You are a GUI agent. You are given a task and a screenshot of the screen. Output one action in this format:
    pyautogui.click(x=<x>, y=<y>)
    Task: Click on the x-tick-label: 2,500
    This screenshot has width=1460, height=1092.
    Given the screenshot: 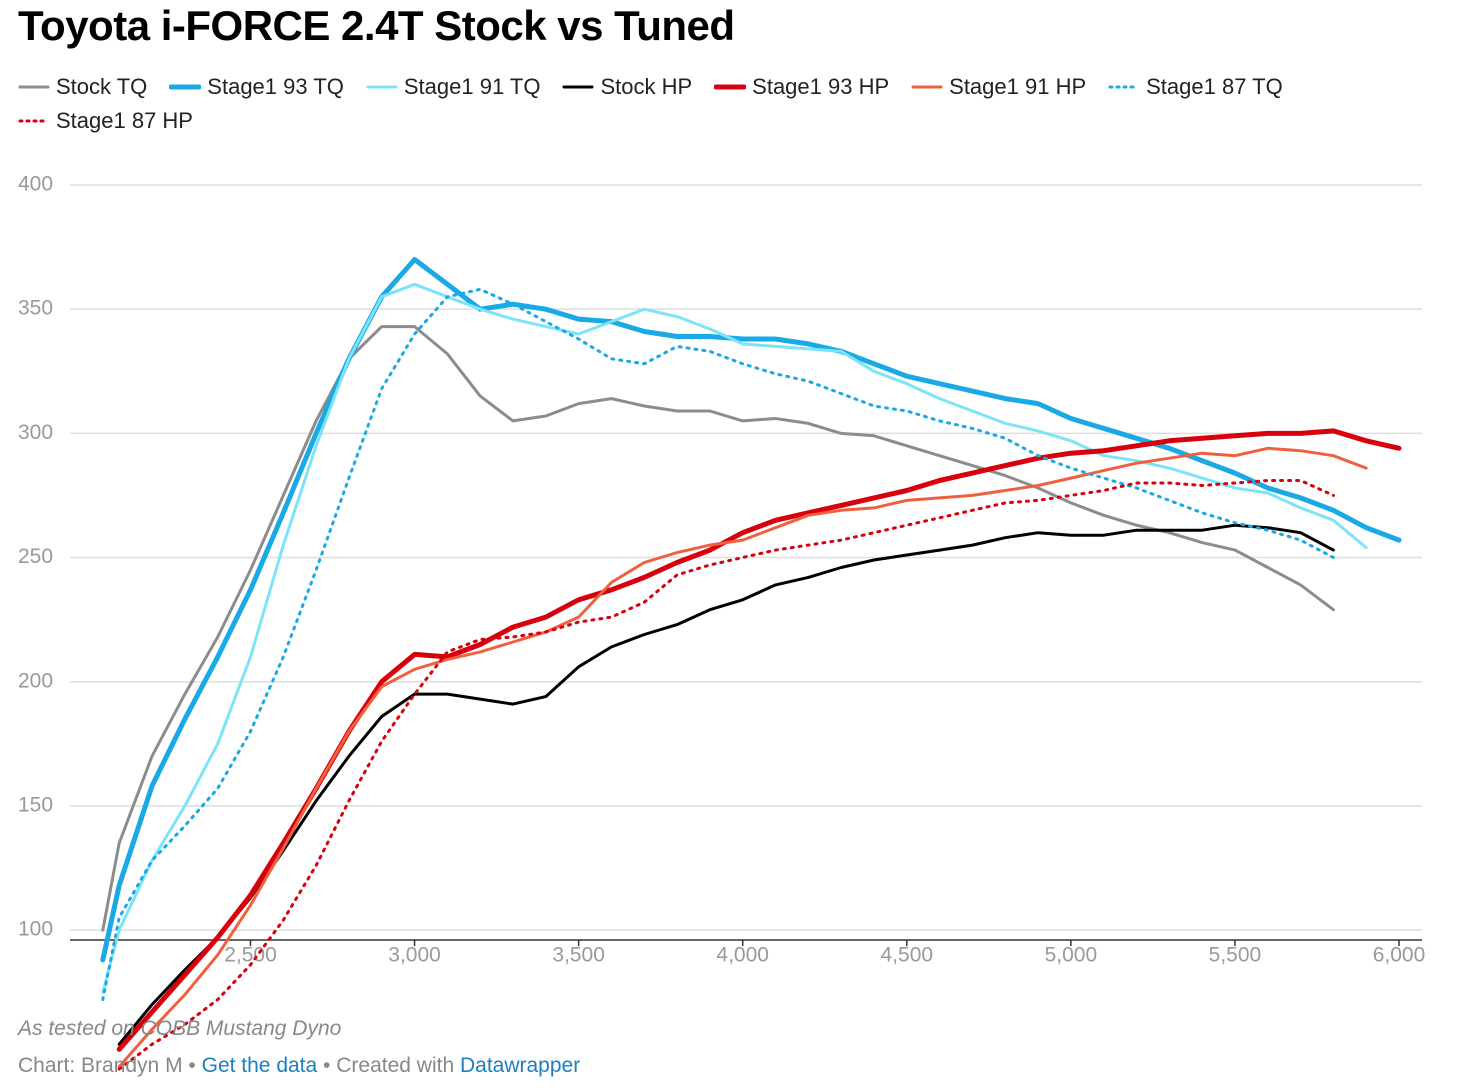 What is the action you would take?
    pyautogui.click(x=250, y=955)
    